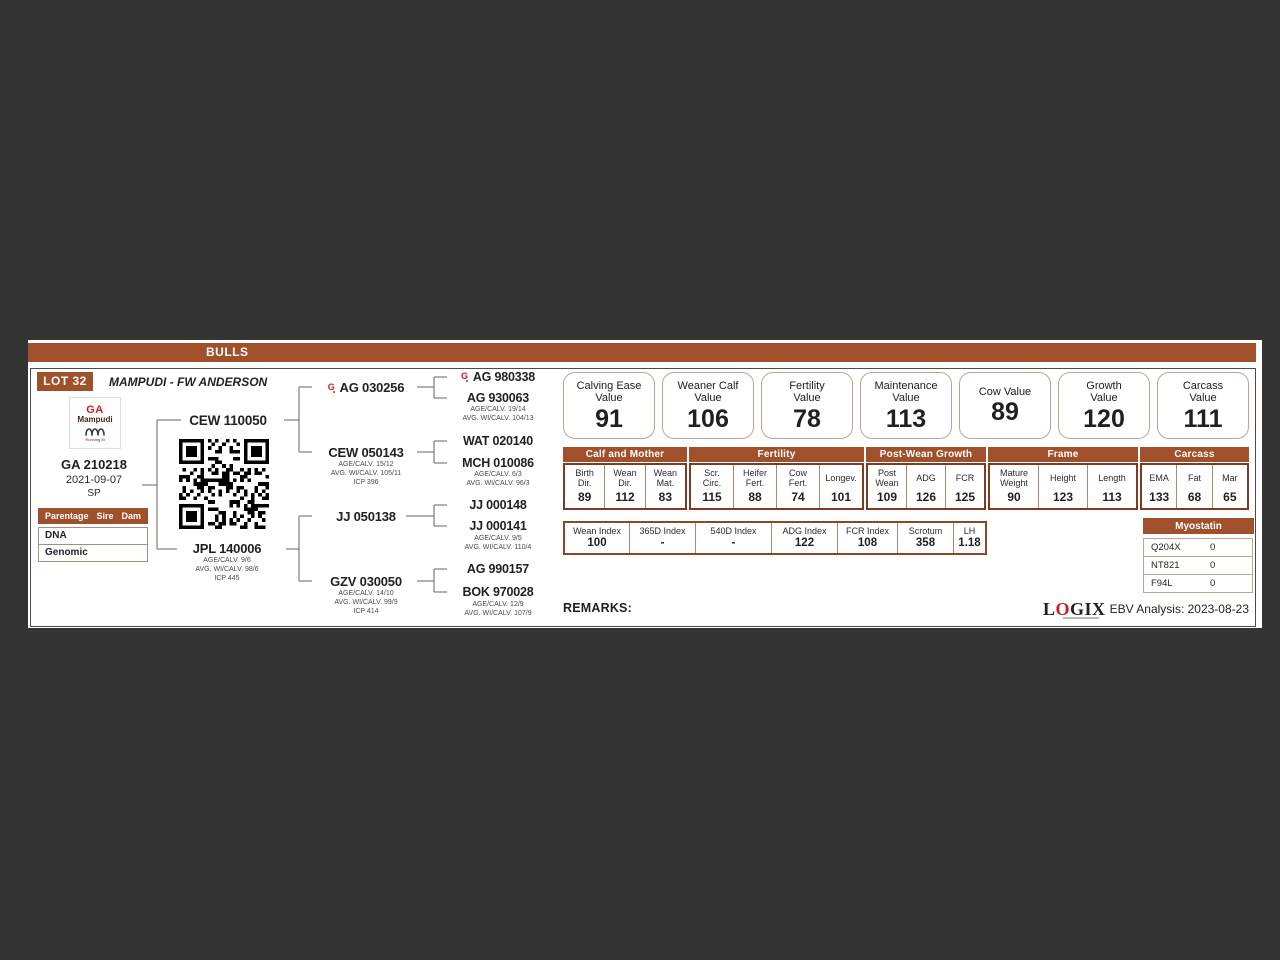 The image size is (1280, 960). Describe the element at coordinates (1198, 526) in the screenshot. I see `myostatin-header: Myostatin` at that location.